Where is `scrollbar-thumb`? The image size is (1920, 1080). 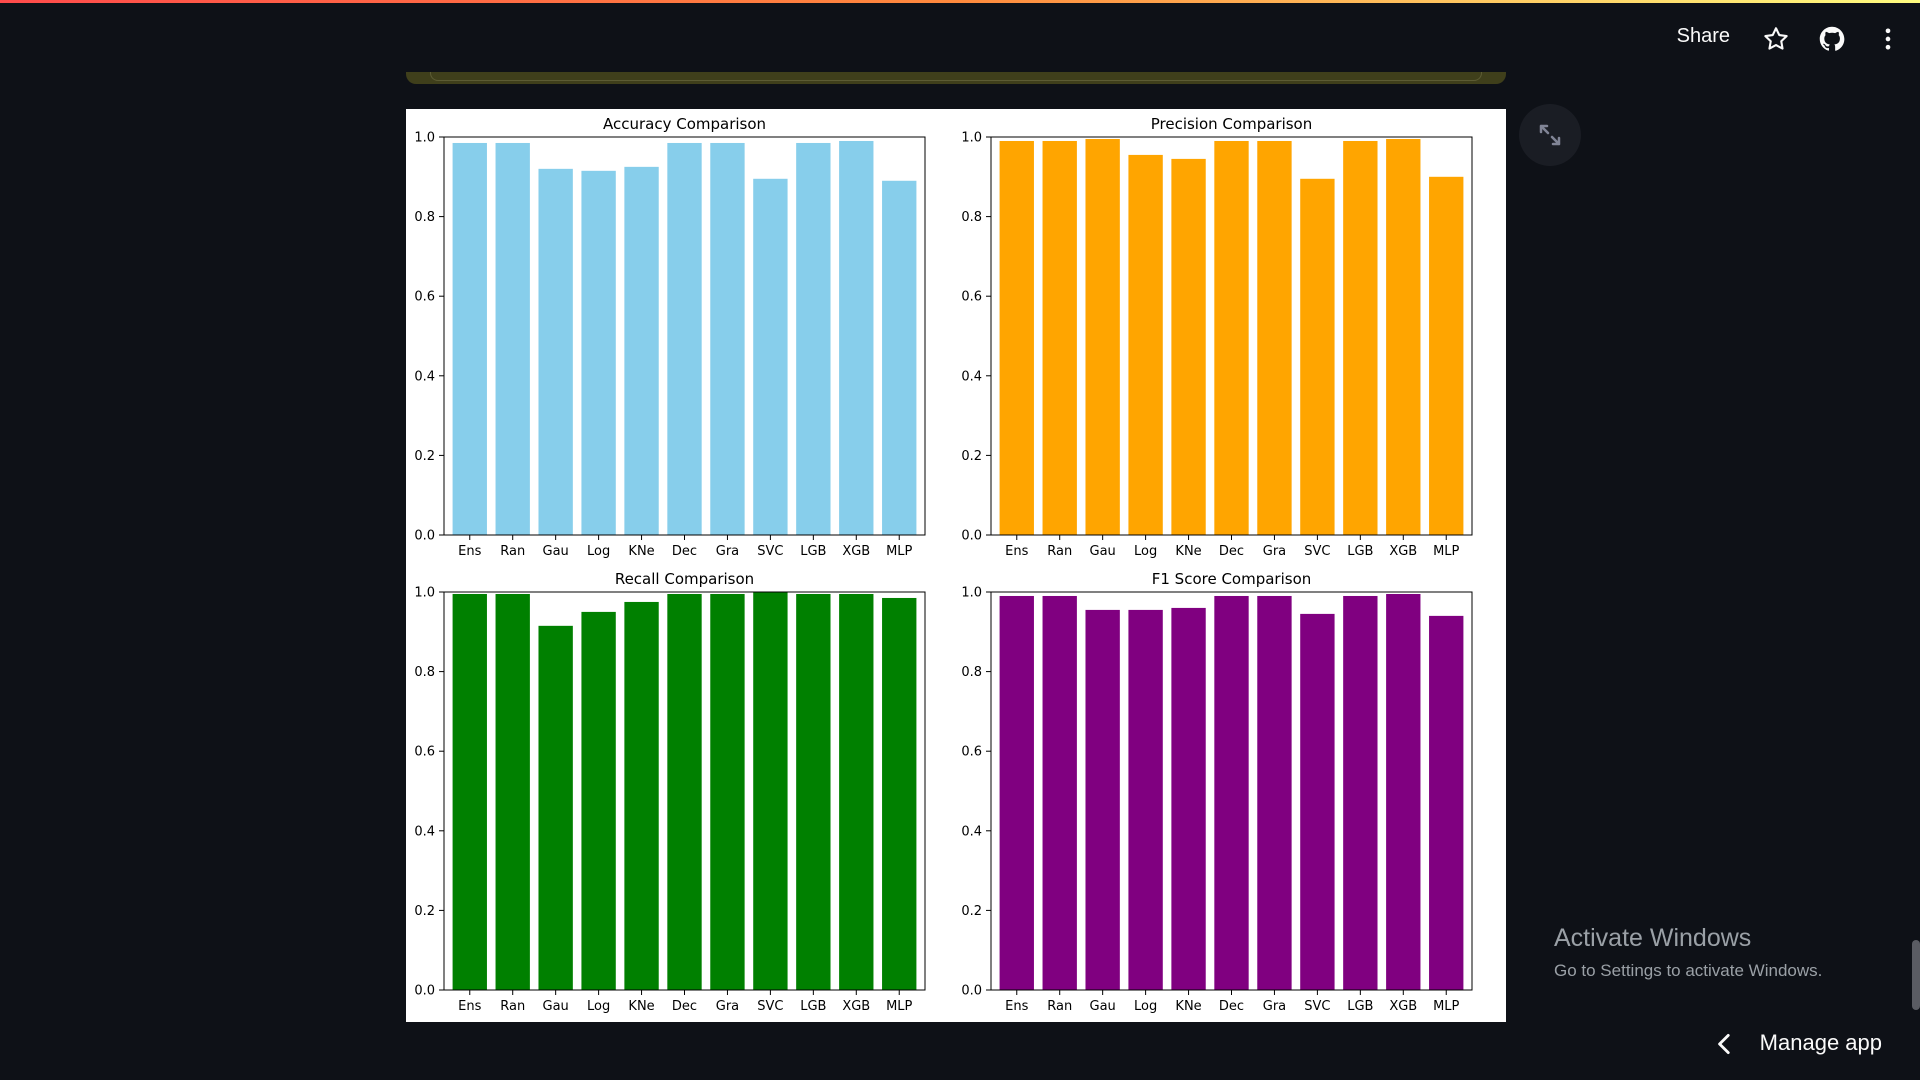
scrollbar-thumb is located at coordinates (1916, 975).